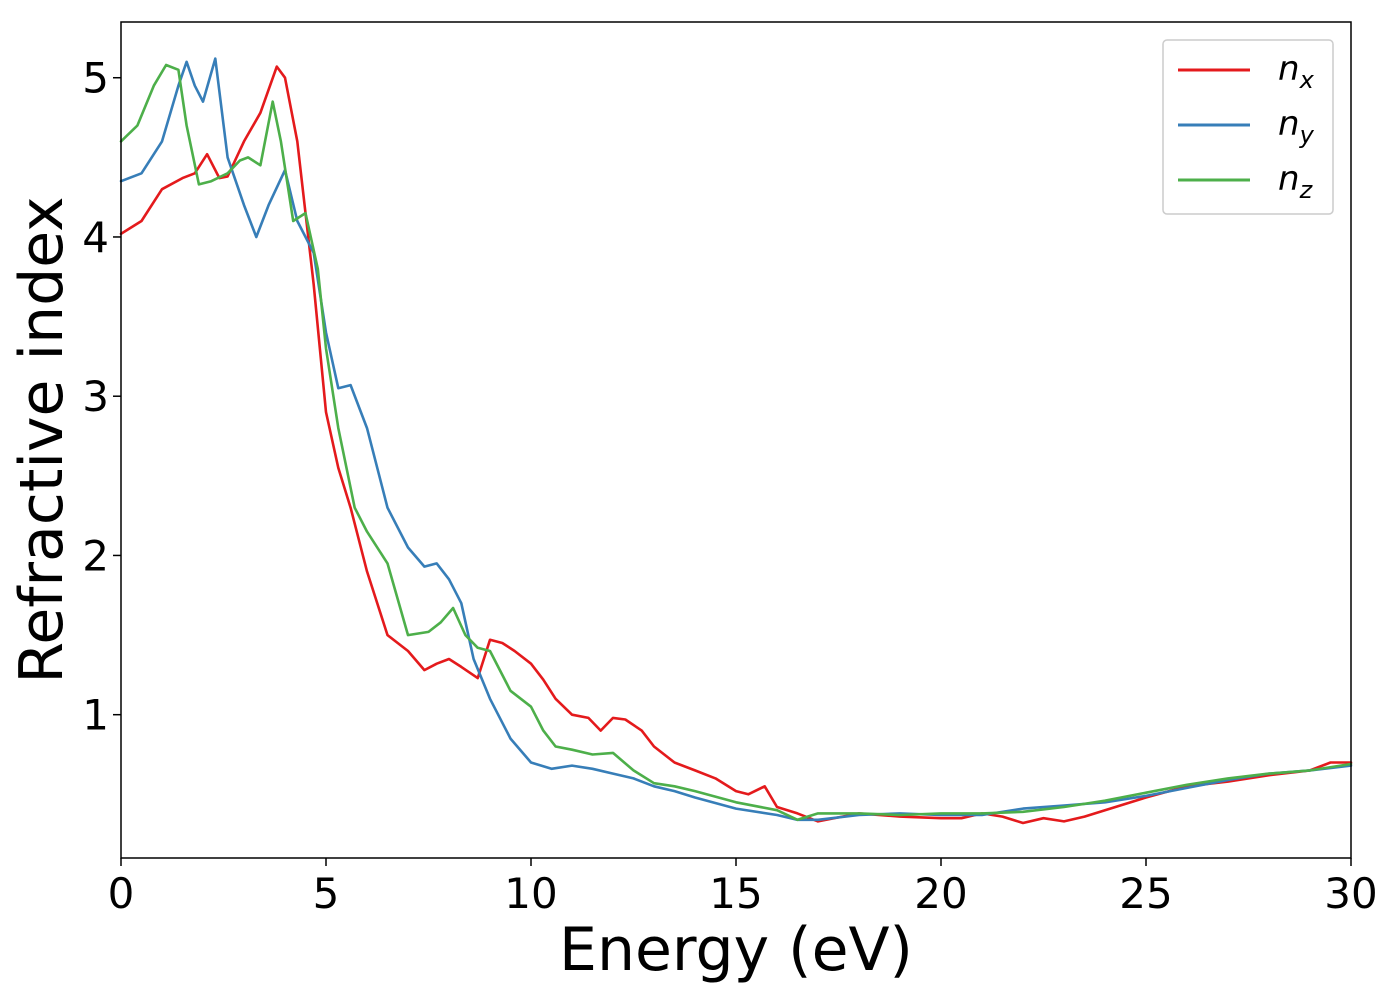 This screenshot has height=1000, width=1400. What do you see at coordinates (1306, 190) in the screenshot?
I see `legend-subscript: z` at bounding box center [1306, 190].